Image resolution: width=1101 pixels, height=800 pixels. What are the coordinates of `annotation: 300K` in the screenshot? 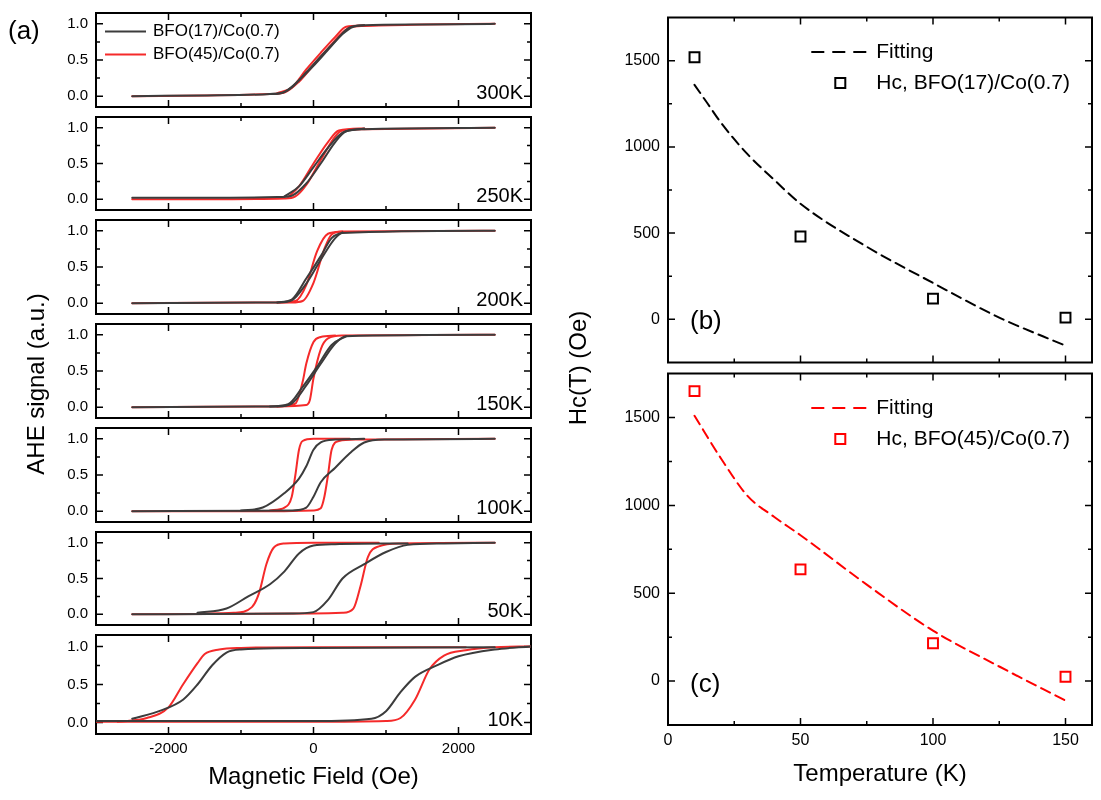 It's located at (500, 92).